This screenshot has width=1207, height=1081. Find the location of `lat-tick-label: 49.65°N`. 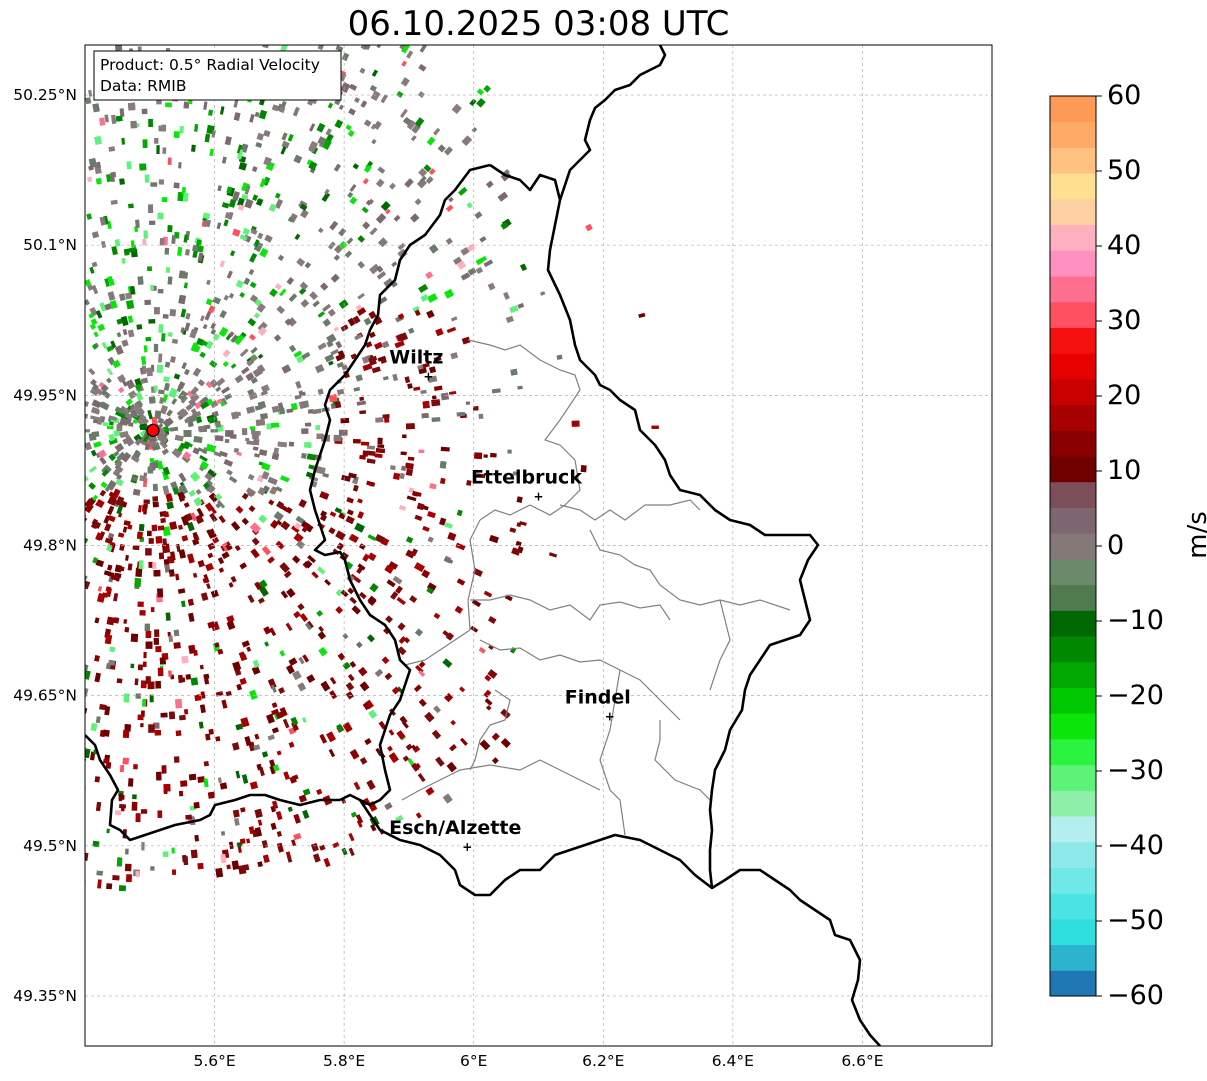

lat-tick-label: 49.65°N is located at coordinates (45, 696).